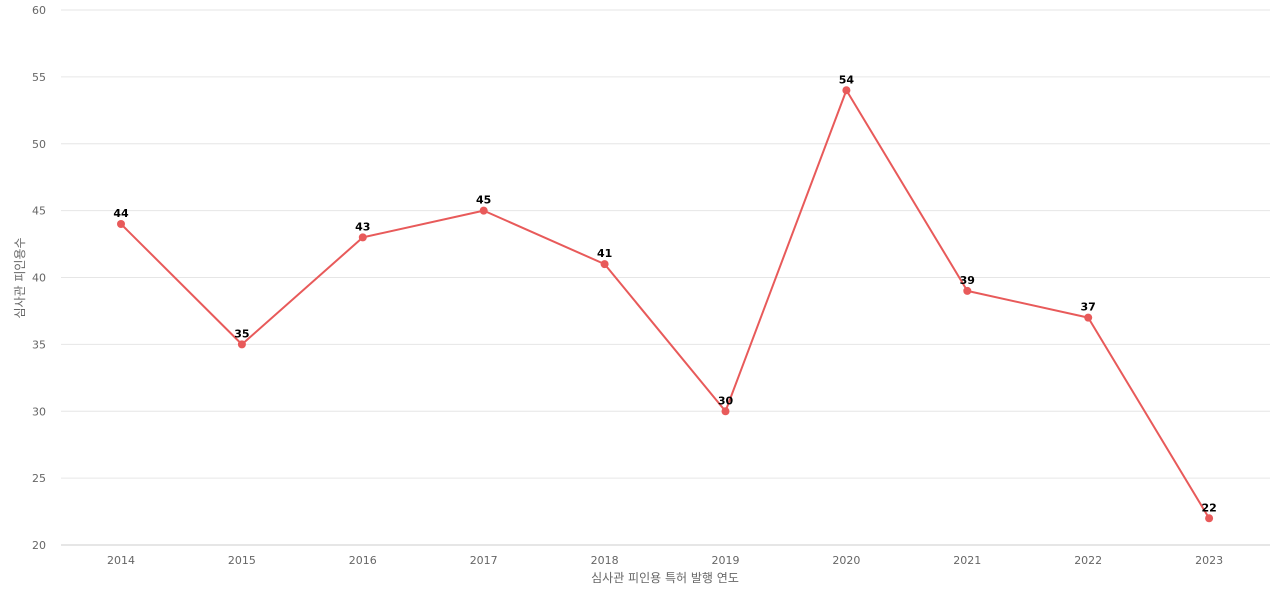 This screenshot has width=1280, height=600. I want to click on y-tick-label: 50, so click(39, 144).